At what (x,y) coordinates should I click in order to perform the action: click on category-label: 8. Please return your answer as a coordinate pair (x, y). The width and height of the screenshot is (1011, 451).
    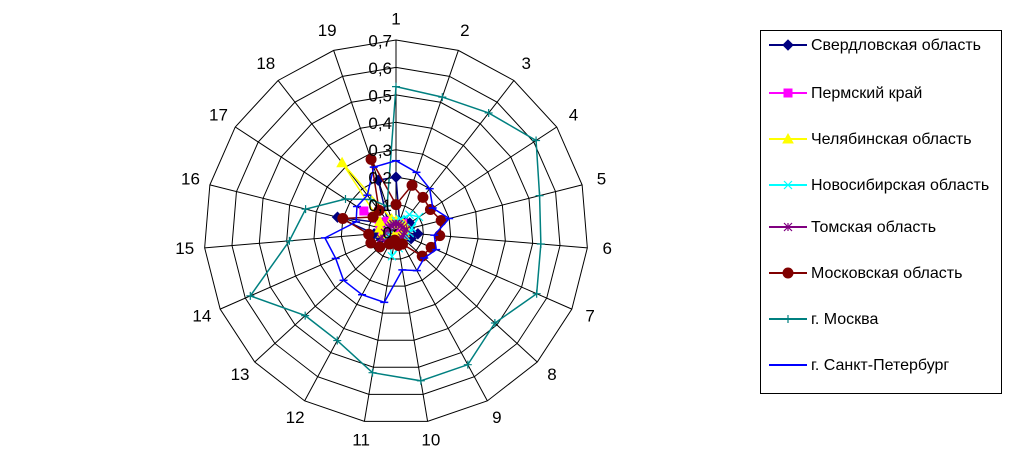
    Looking at the image, I should click on (551, 374).